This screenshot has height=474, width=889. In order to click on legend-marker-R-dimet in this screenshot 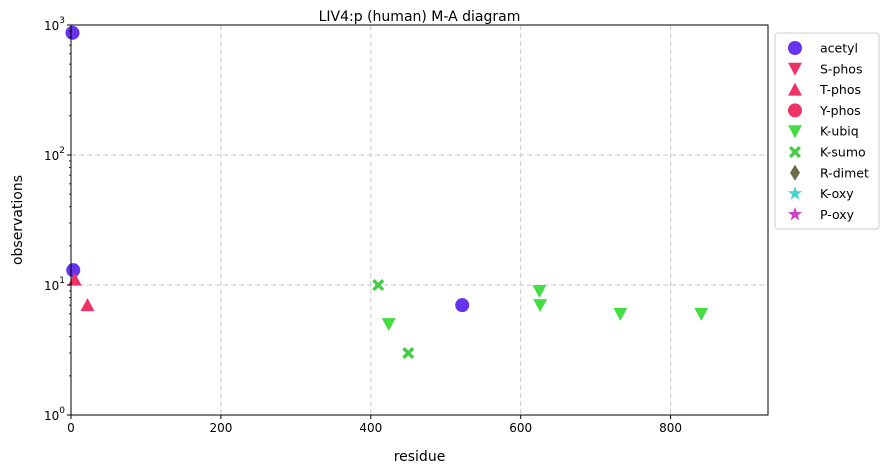, I will do `click(795, 172)`.